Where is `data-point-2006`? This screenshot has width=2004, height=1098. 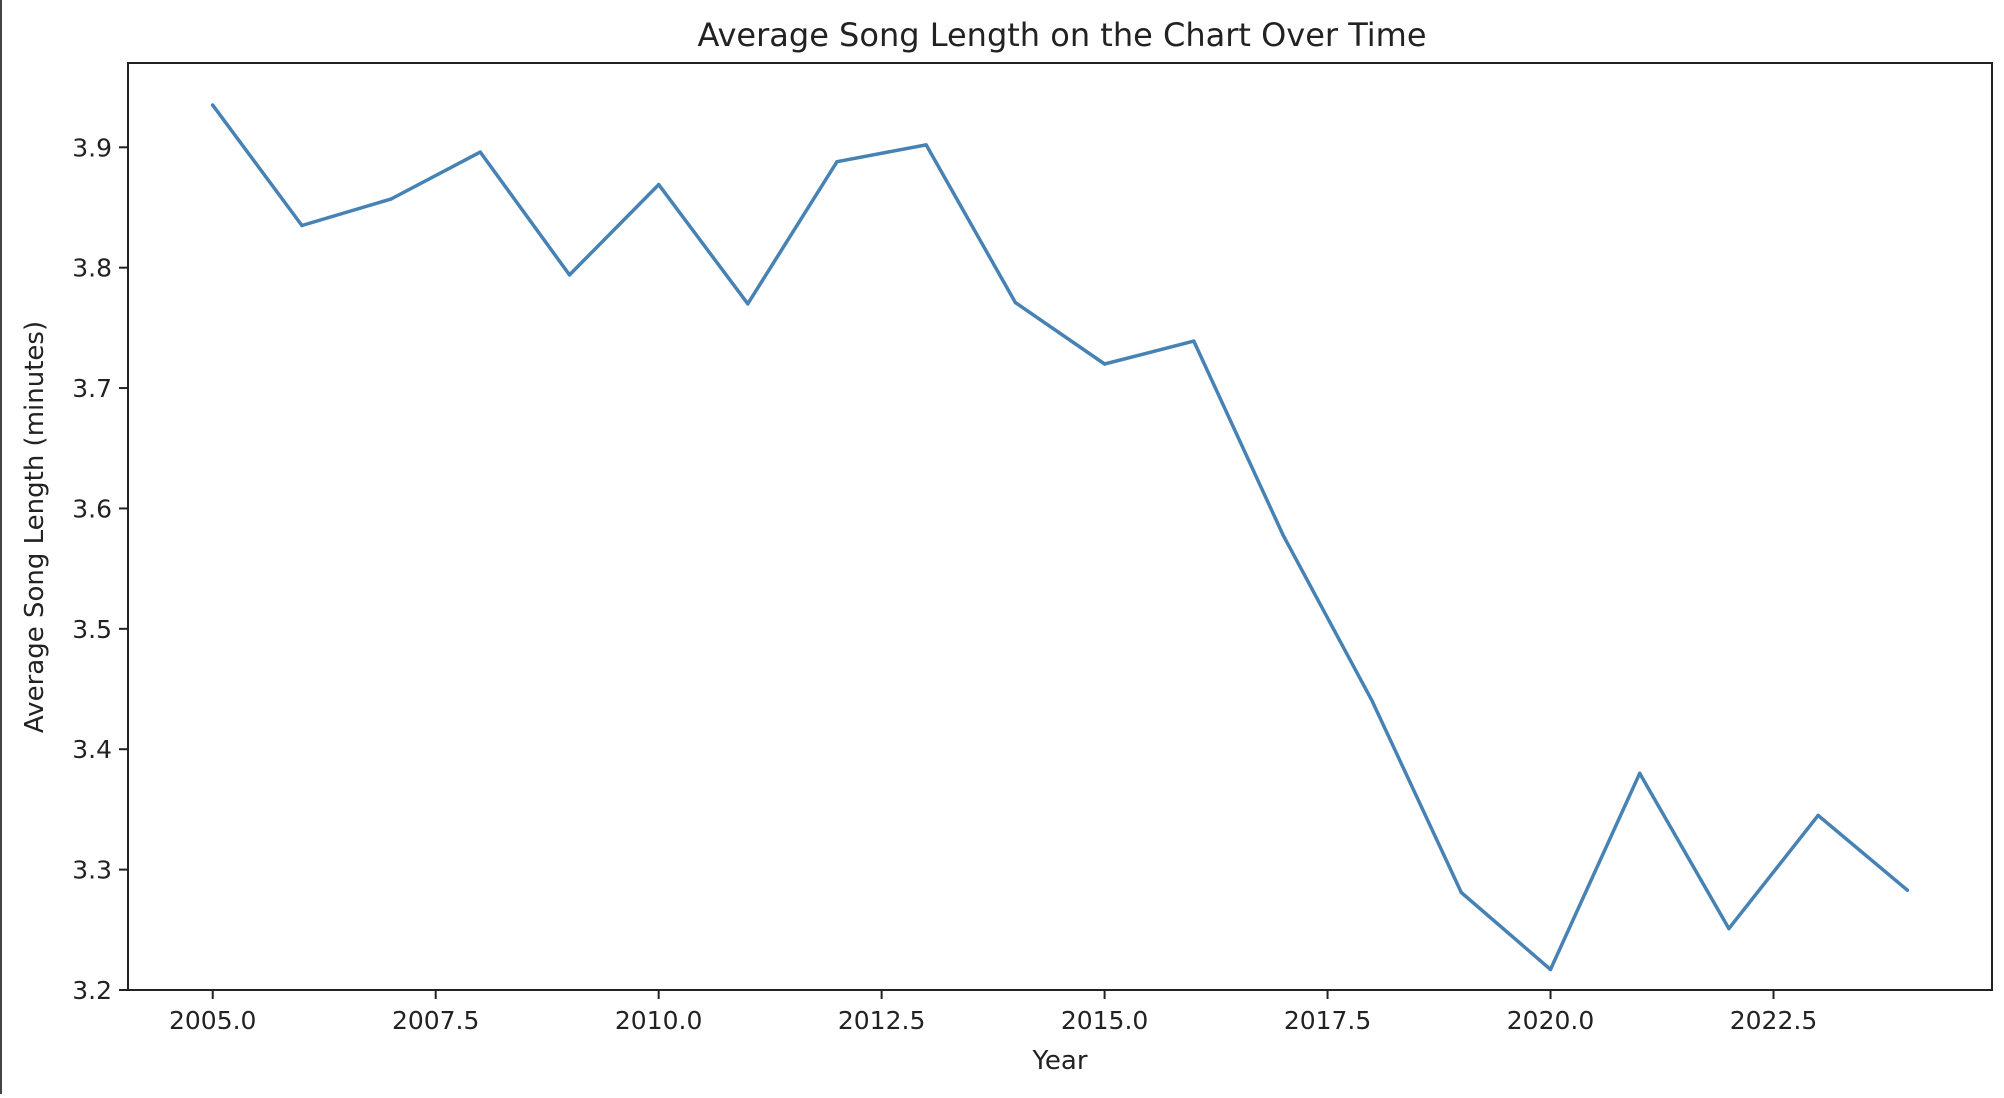
data-point-2006 is located at coordinates (302, 225).